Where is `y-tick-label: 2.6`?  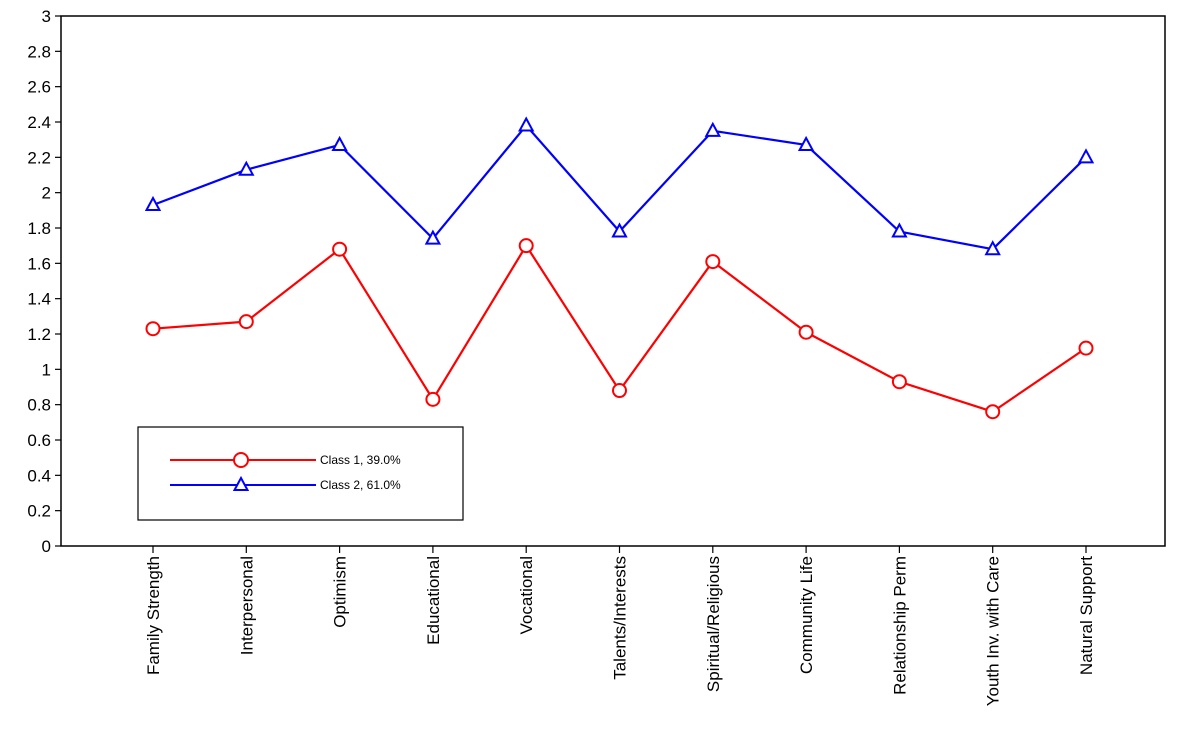
y-tick-label: 2.6 is located at coordinates (39, 87).